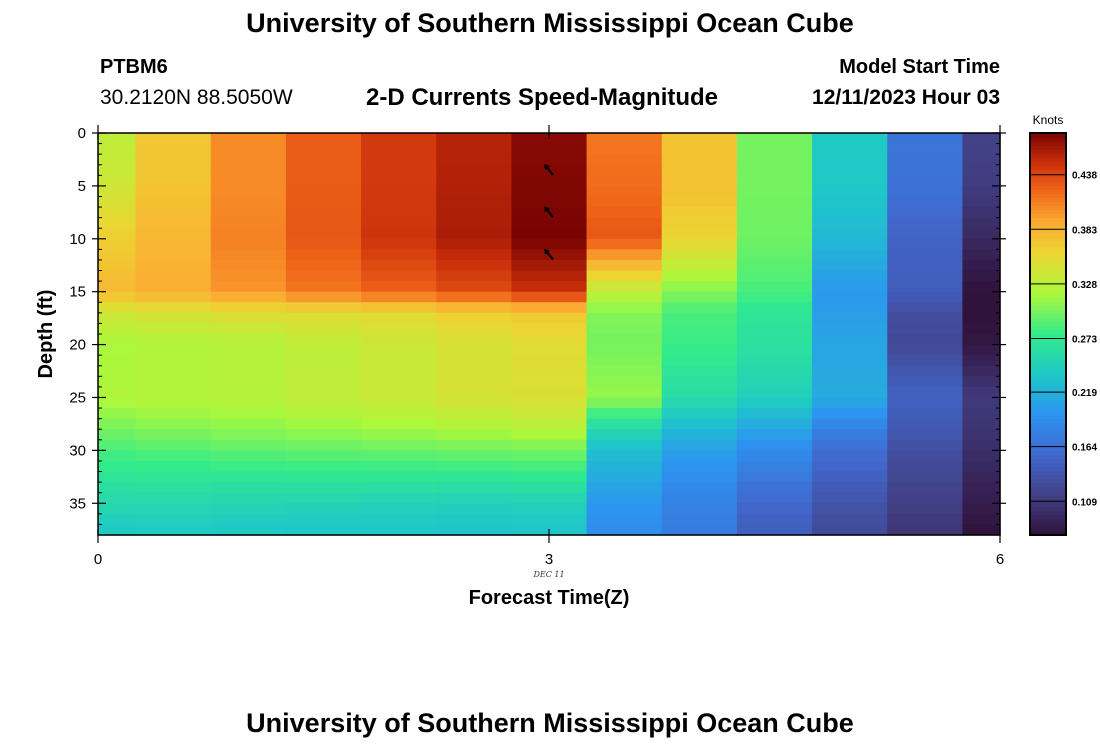 The image size is (1100, 750). Describe the element at coordinates (1084, 339) in the screenshot. I see `colorbar-tick-label: 0.273` at that location.